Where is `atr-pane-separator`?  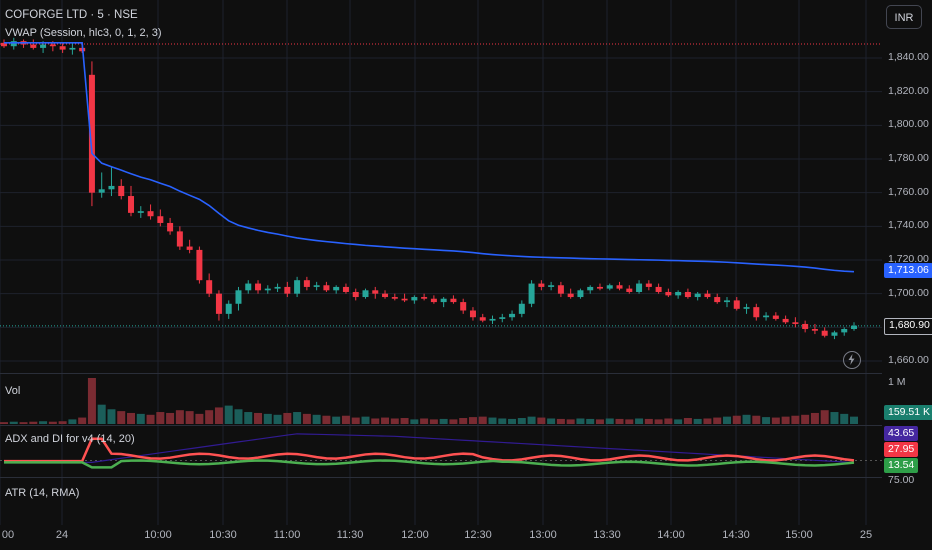
atr-pane-separator is located at coordinates (441, 477).